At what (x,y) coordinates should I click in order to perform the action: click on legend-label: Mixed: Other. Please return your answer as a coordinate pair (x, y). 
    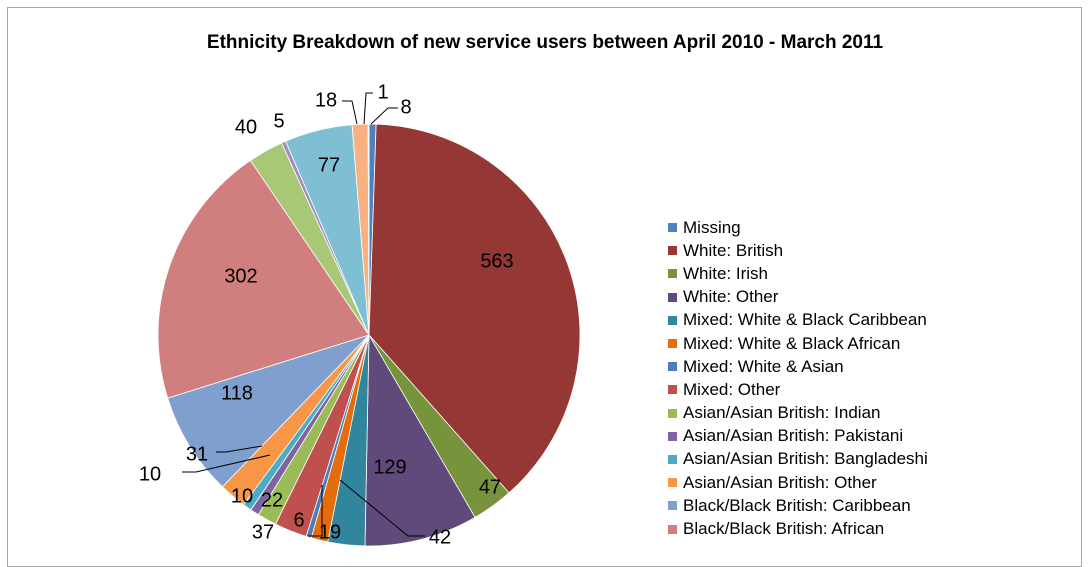
    Looking at the image, I should click on (732, 389).